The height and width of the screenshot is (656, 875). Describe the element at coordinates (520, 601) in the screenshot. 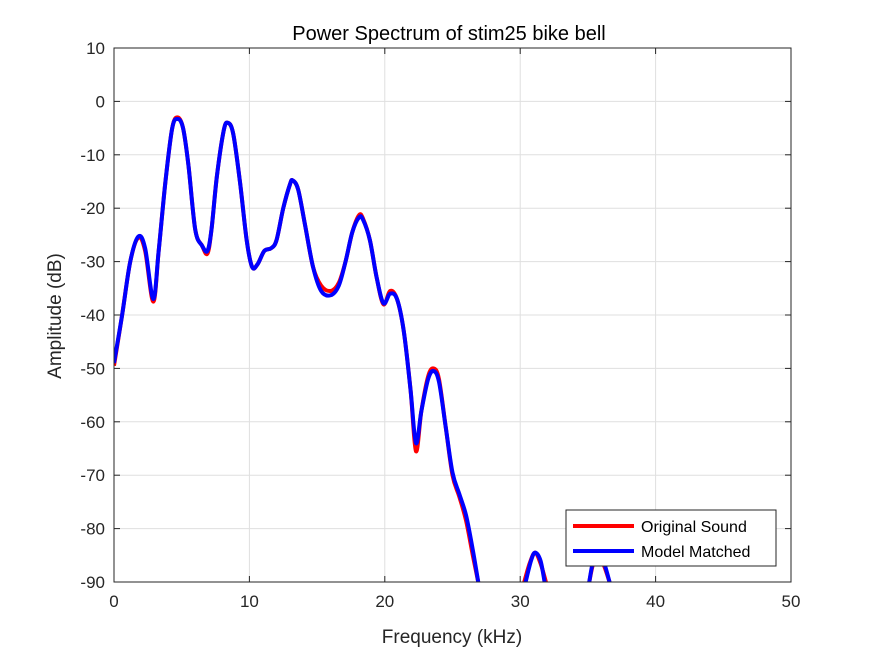

I see `x-tick-label: 30` at that location.